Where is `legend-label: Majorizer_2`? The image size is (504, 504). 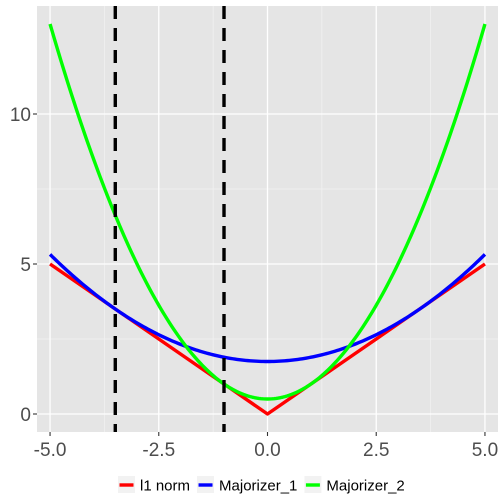
legend-label: Majorizer_2 is located at coordinates (365, 486).